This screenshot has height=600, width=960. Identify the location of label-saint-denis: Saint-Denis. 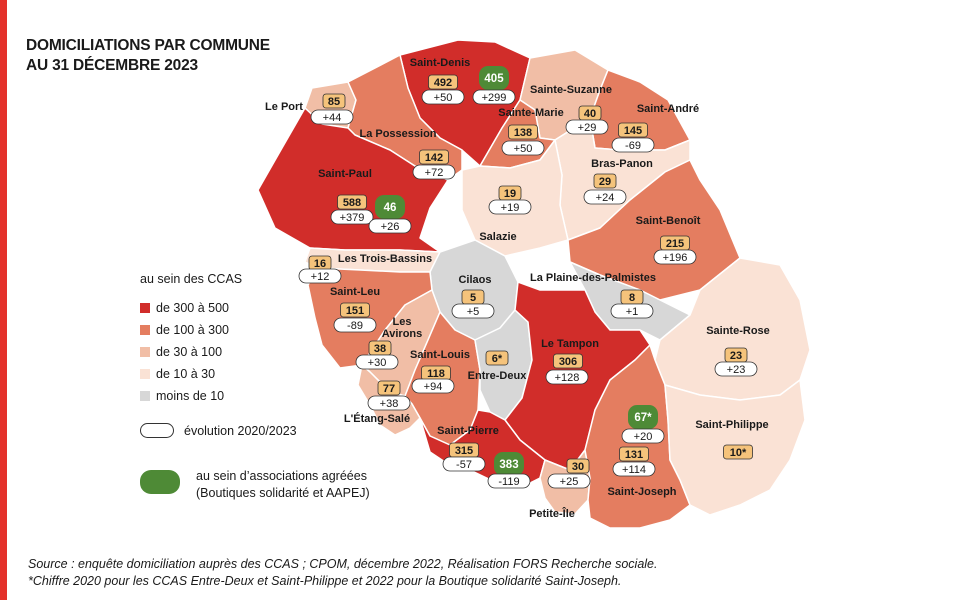
(440, 63).